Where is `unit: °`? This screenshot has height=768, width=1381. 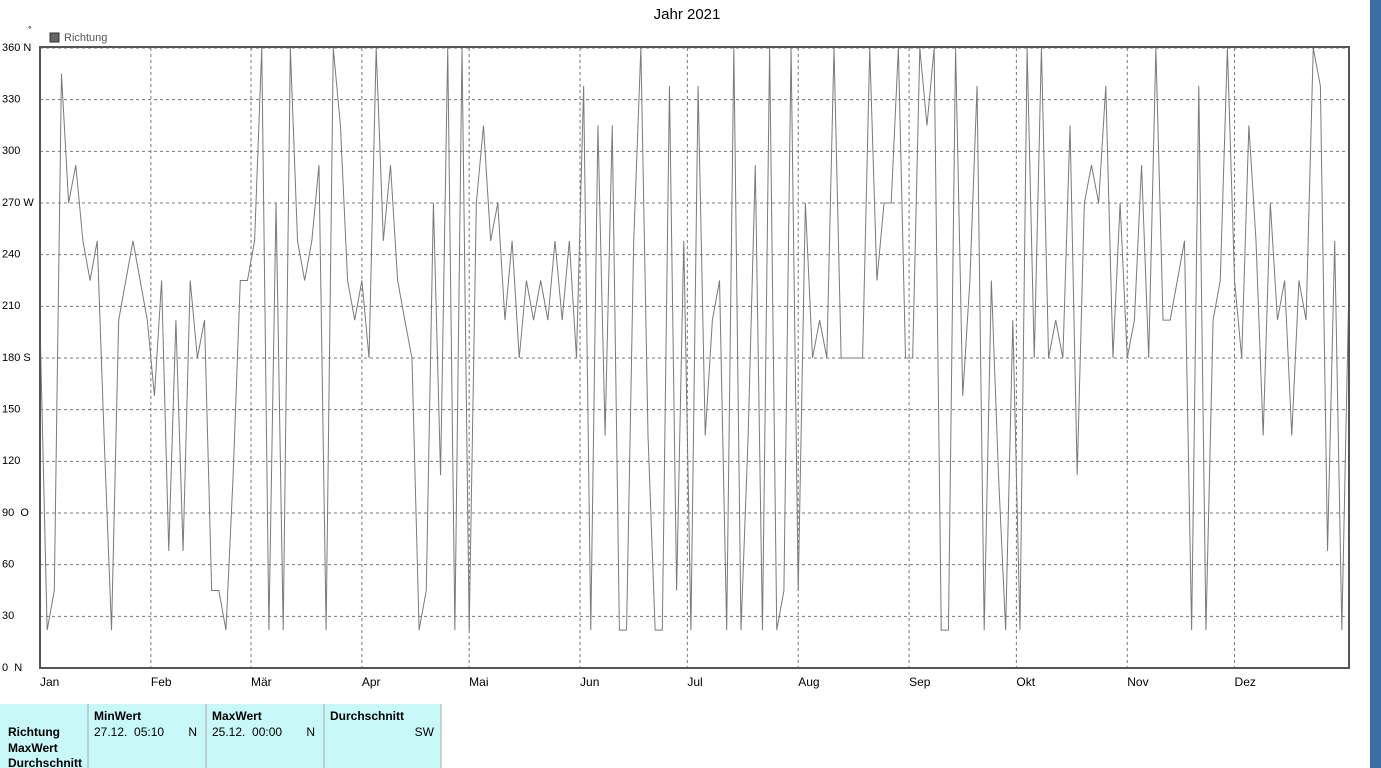
unit: ° is located at coordinates (30, 29).